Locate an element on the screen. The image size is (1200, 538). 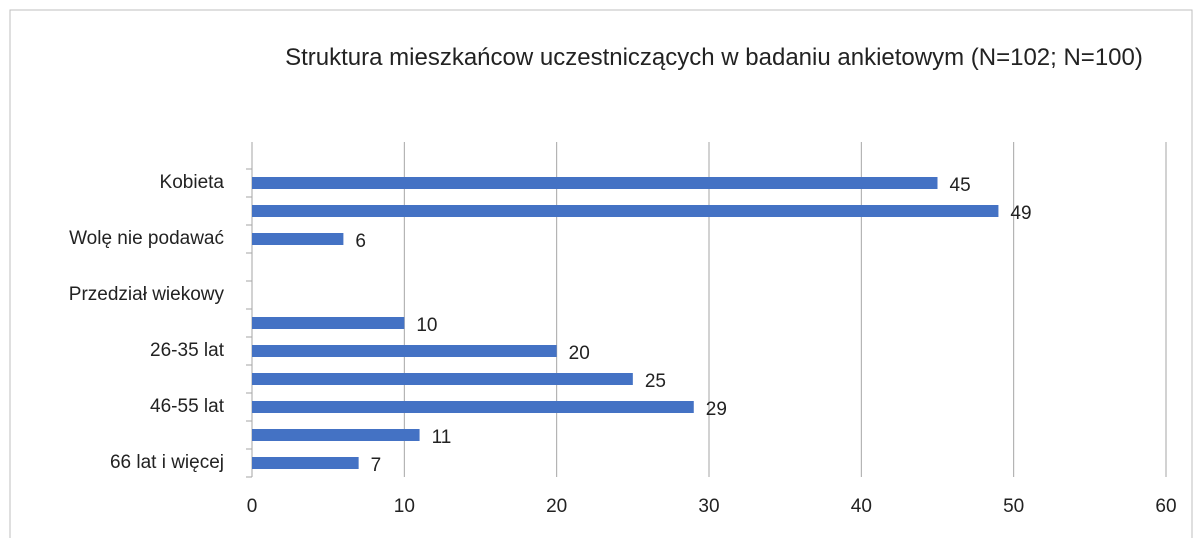
y-tick-label: 26-35 lat is located at coordinates (187, 350).